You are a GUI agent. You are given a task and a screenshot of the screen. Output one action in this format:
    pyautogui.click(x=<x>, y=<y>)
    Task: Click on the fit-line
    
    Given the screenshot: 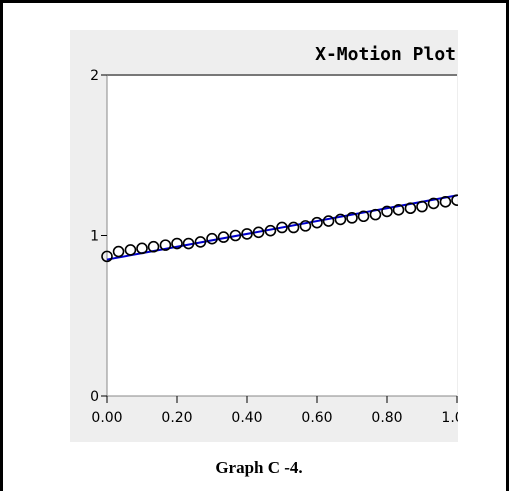 What is the action you would take?
    pyautogui.click(x=282, y=227)
    